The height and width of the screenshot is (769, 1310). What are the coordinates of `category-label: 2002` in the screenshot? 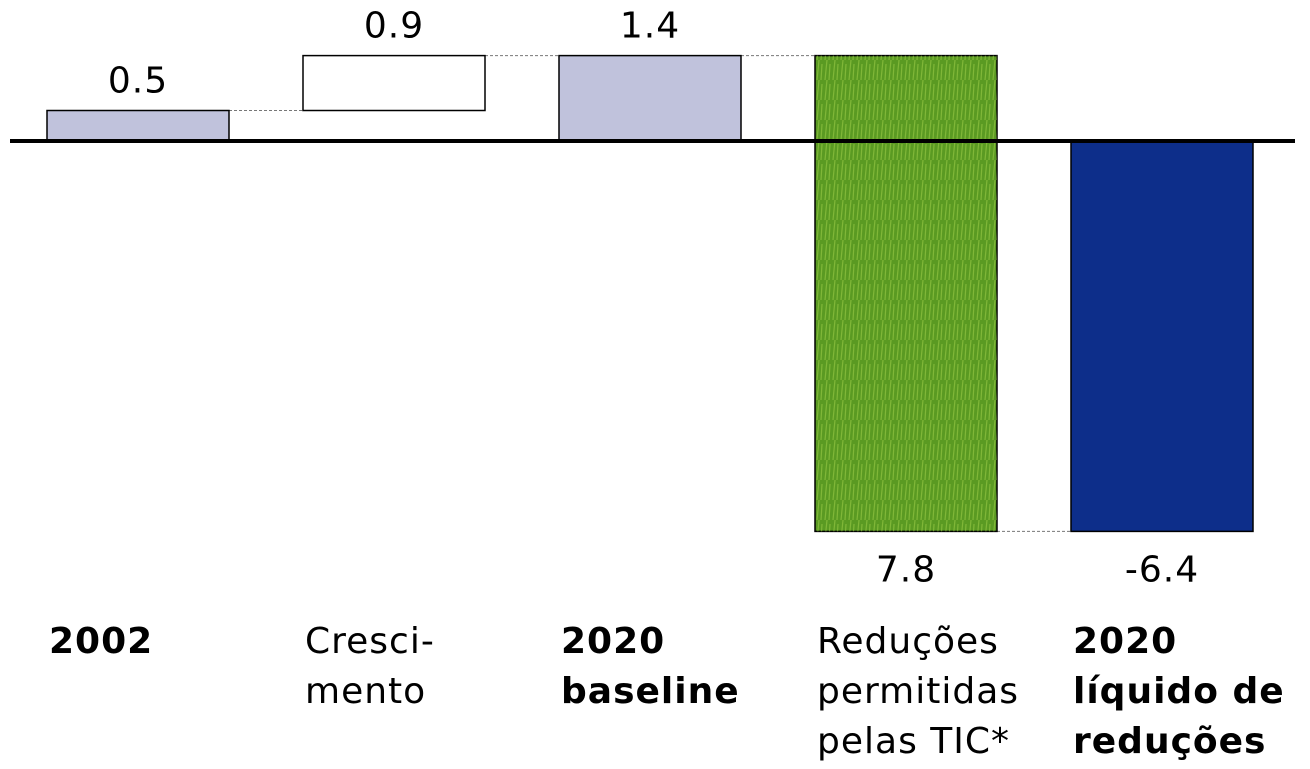 It's located at (101, 641).